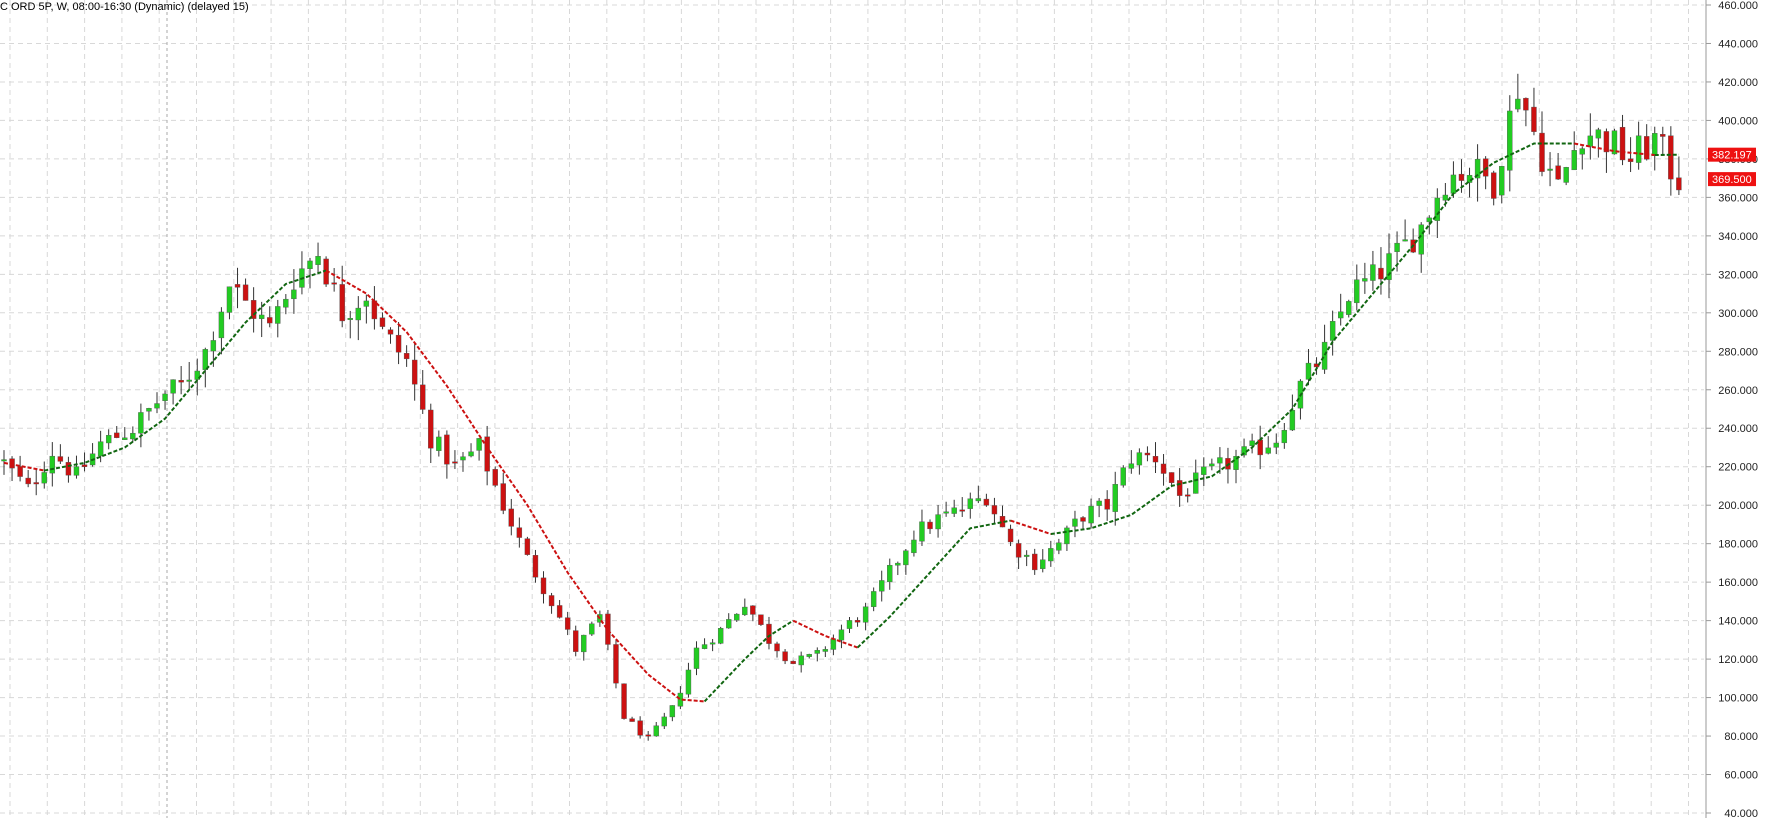 The width and height of the screenshot is (1767, 818). What do you see at coordinates (1738, 468) in the screenshot?
I see `y-tick-label: 220.000` at bounding box center [1738, 468].